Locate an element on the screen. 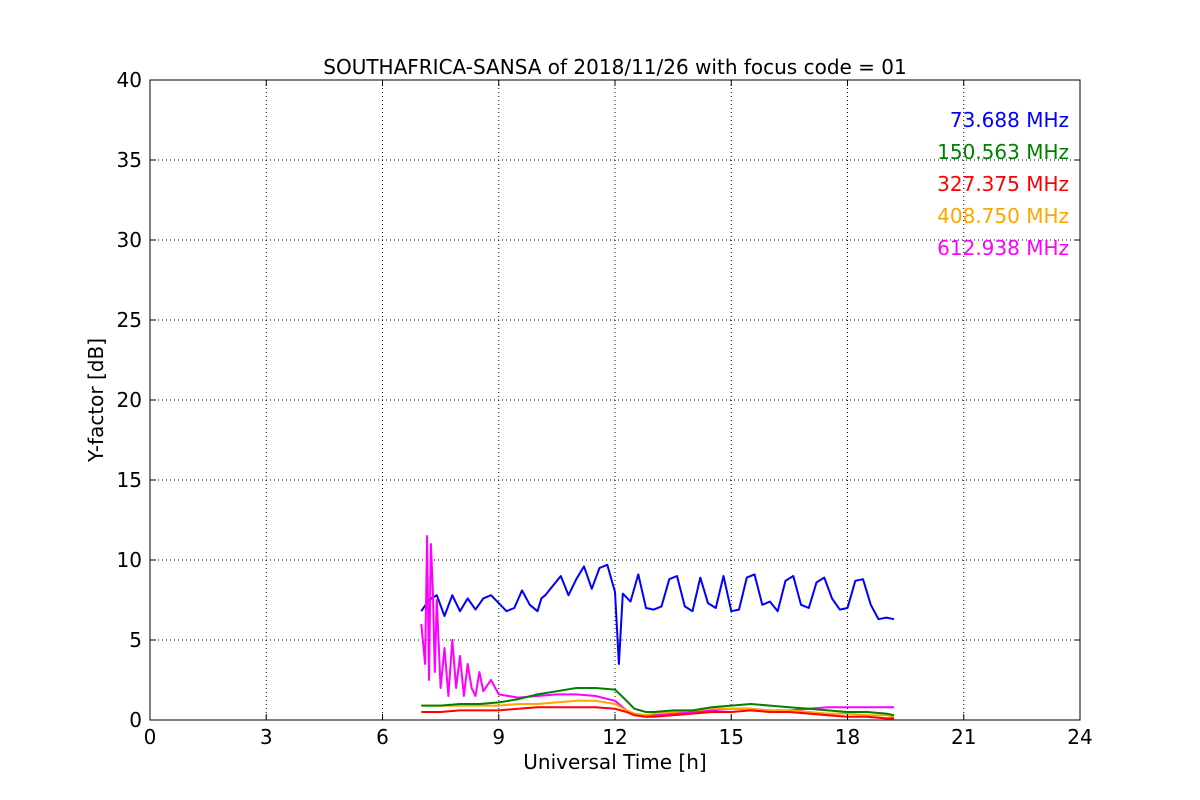 Image resolution: width=1200 pixels, height=800 pixels. x-tick-label: 6 is located at coordinates (382, 737).